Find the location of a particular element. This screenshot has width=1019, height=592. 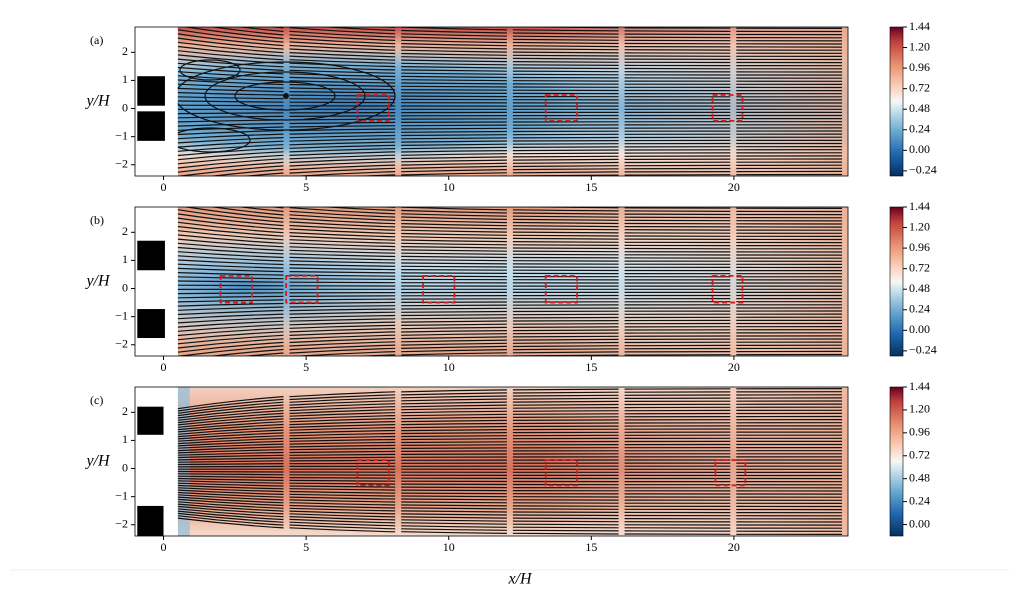

y-tick-label: −1 is located at coordinates (121, 495).